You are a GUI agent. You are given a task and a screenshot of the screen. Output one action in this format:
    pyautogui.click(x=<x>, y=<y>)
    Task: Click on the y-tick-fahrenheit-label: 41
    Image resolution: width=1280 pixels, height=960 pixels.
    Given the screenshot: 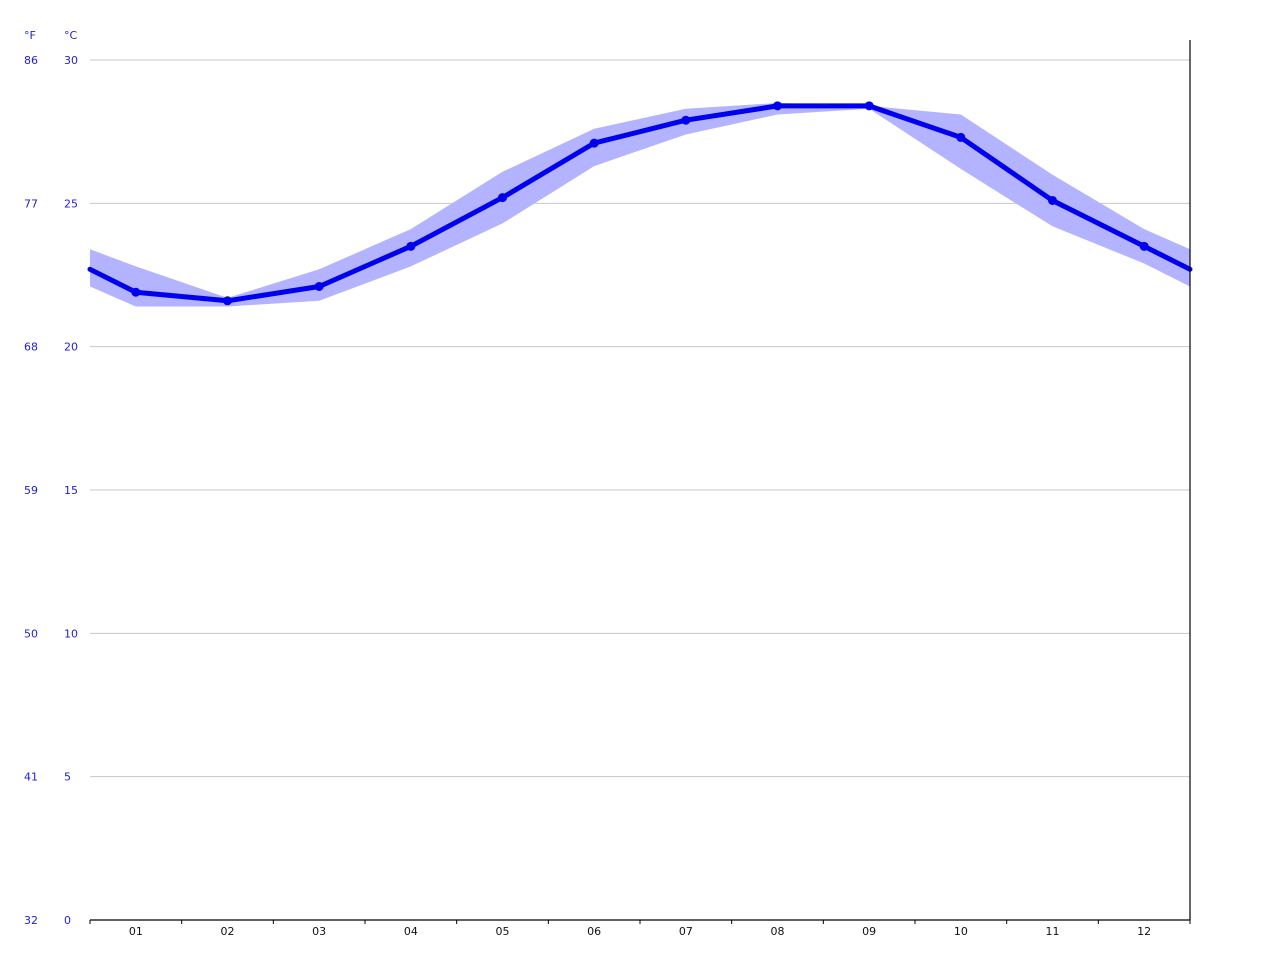 What is the action you would take?
    pyautogui.click(x=31, y=777)
    